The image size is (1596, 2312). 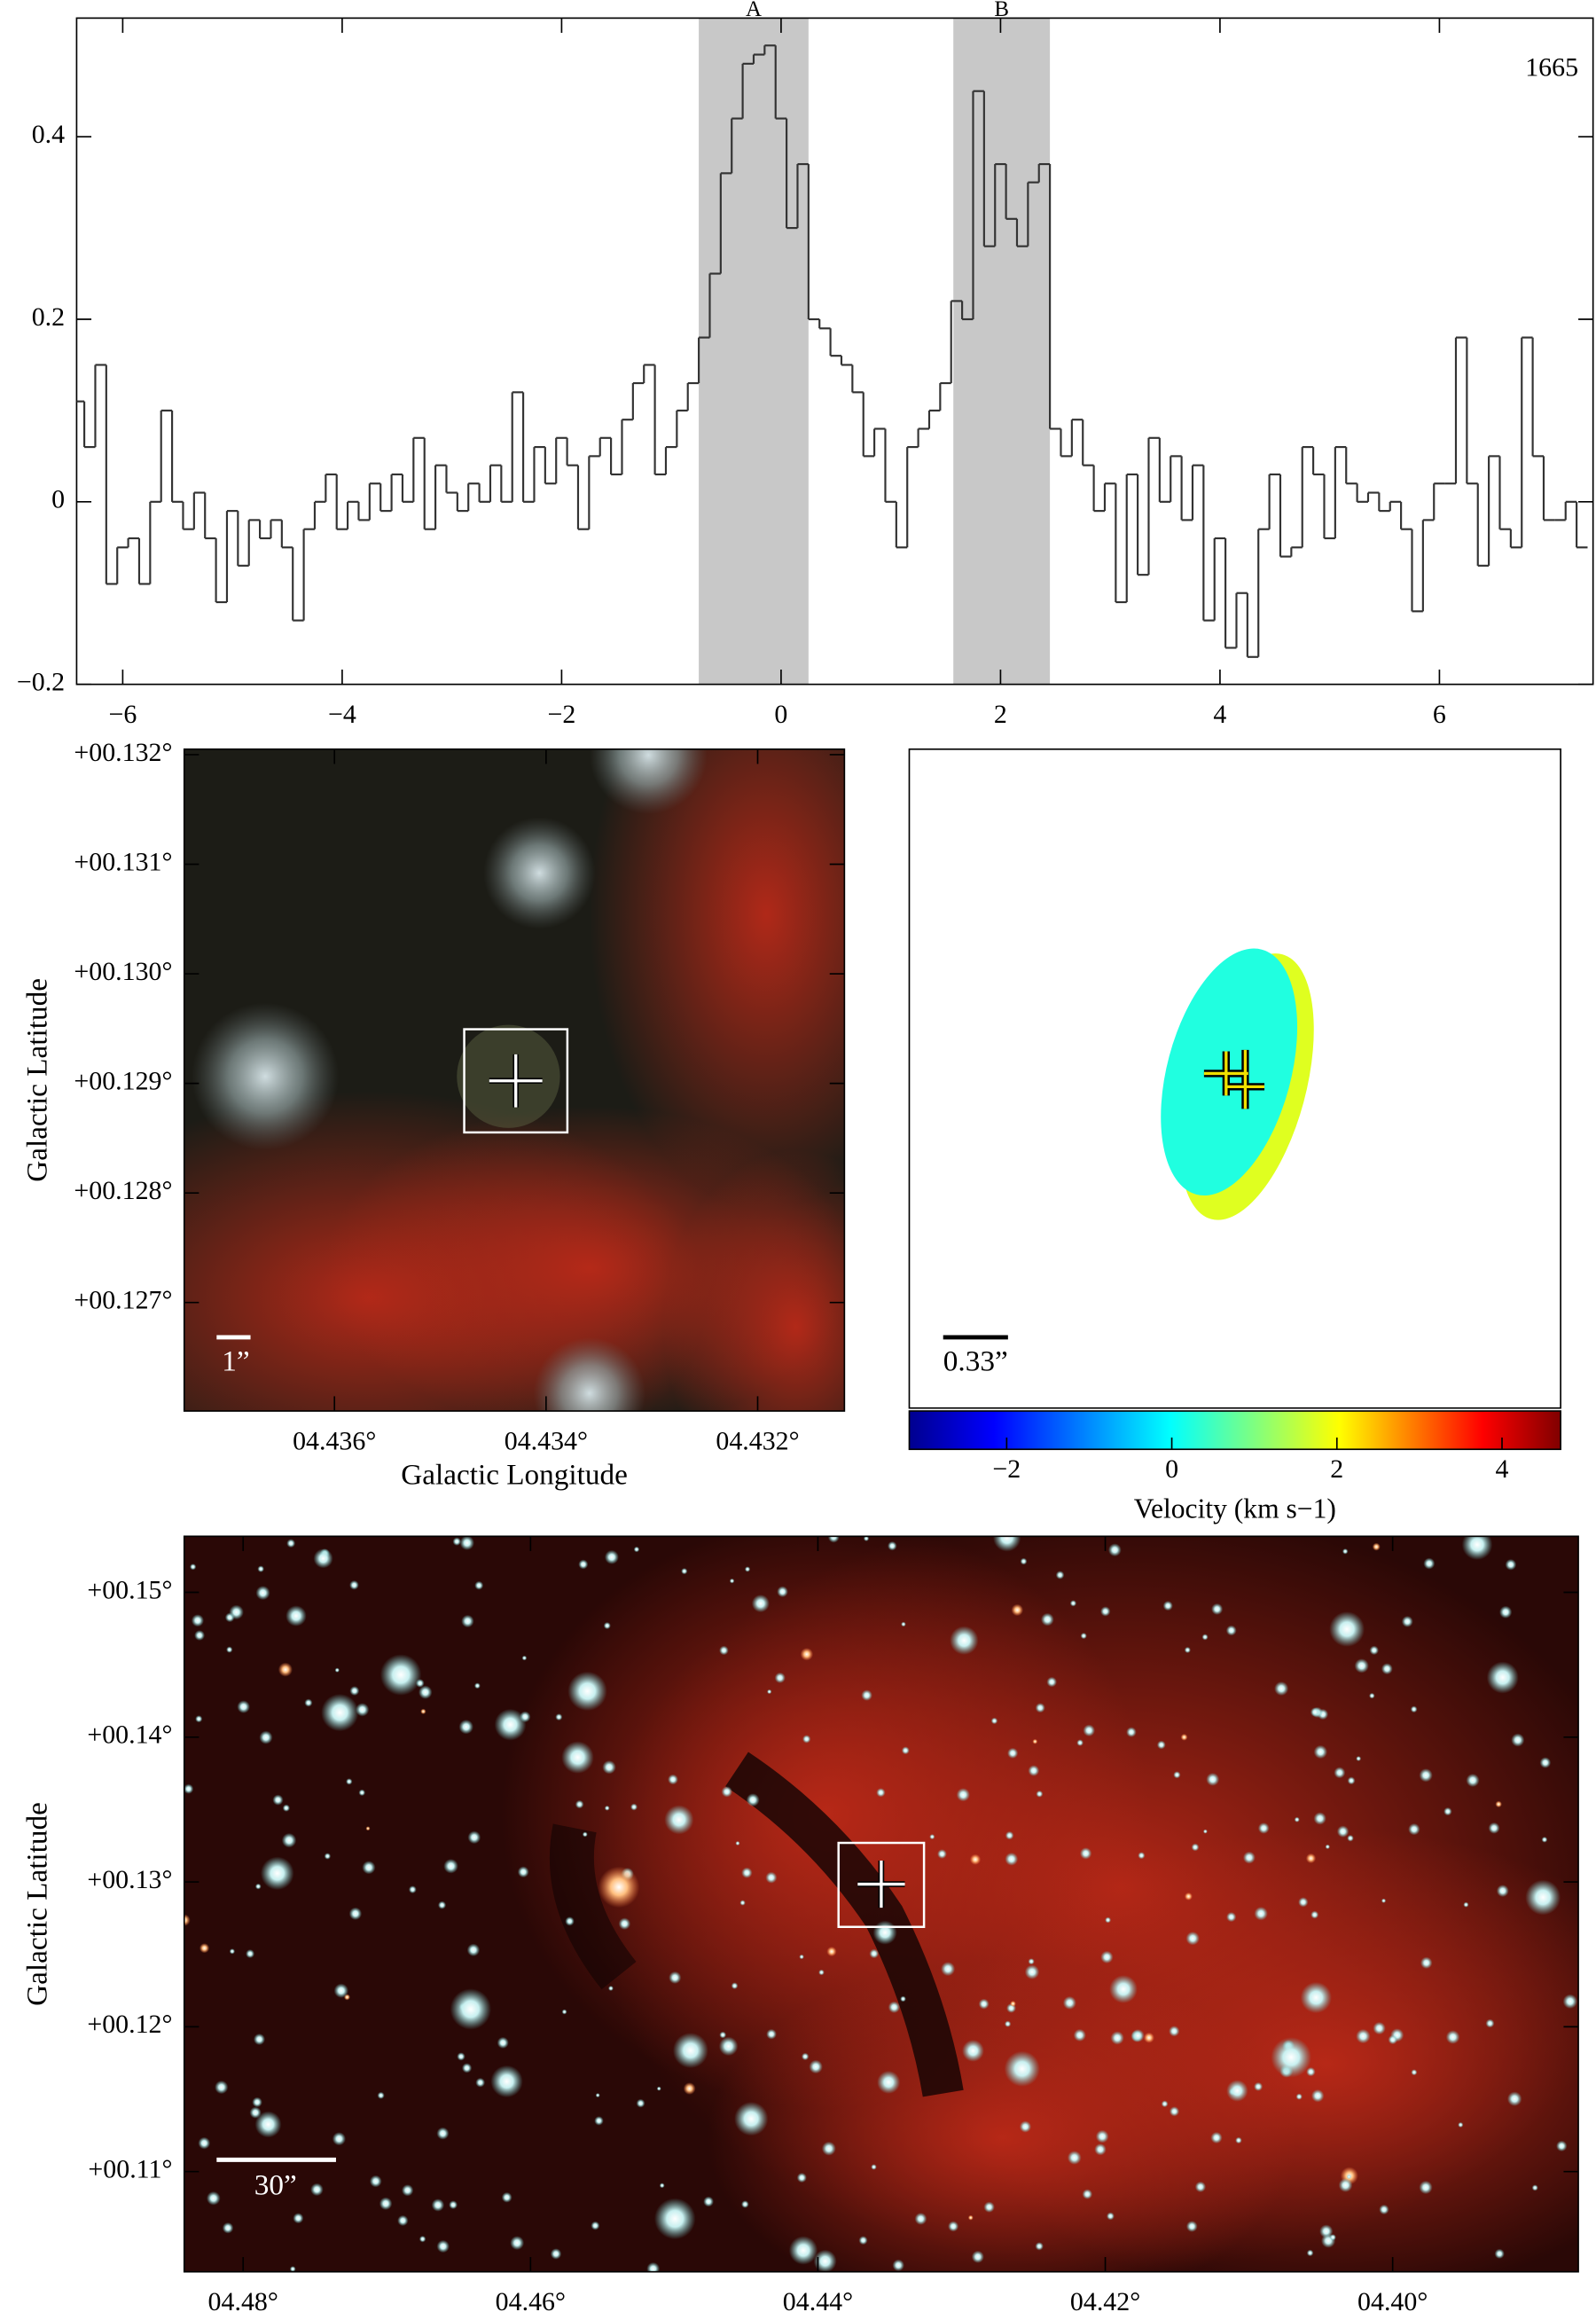 I want to click on x-tick-label: 04.40°, so click(x=1393, y=2299).